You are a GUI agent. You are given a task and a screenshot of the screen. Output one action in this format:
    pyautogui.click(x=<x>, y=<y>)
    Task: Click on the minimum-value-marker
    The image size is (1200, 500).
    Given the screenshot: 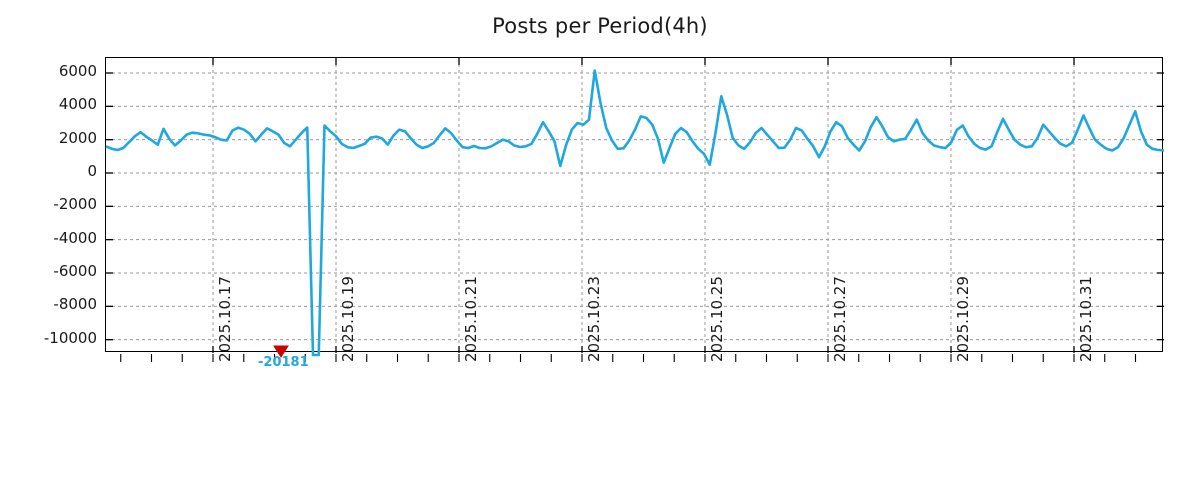 What is the action you would take?
    pyautogui.click(x=281, y=351)
    